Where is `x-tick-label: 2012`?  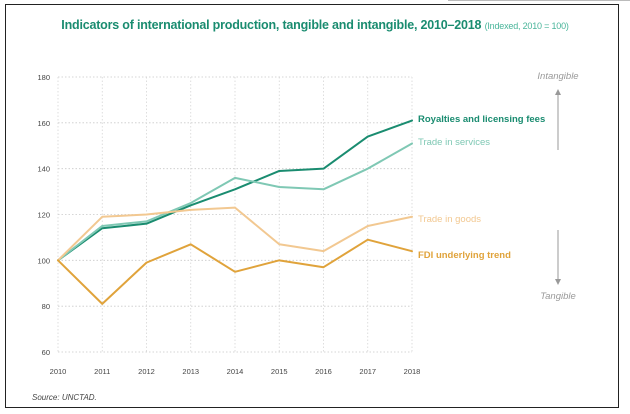
x-tick-label: 2012 is located at coordinates (146, 371).